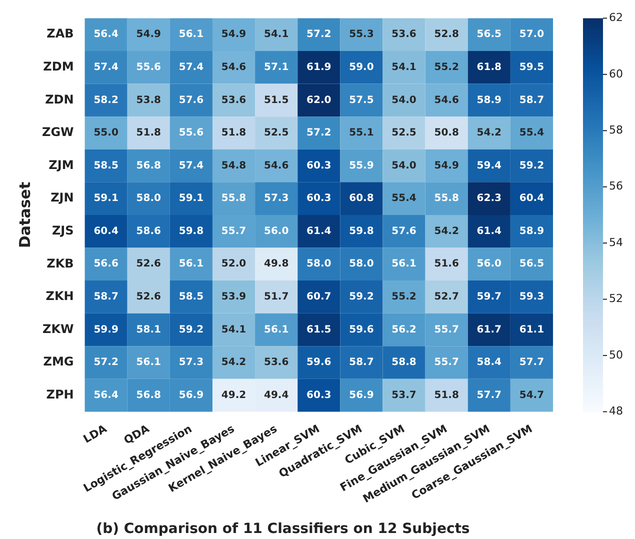 The height and width of the screenshot is (539, 635). Describe the element at coordinates (60, 296) in the screenshot. I see `y-tick-label: ZKH` at that location.